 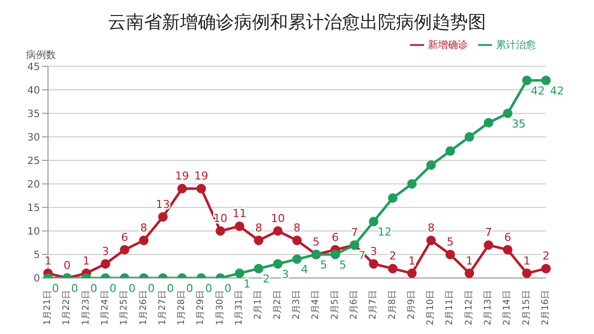 What do you see at coordinates (41, 55) in the screenshot?
I see `y-axis-title: 病例数` at bounding box center [41, 55].